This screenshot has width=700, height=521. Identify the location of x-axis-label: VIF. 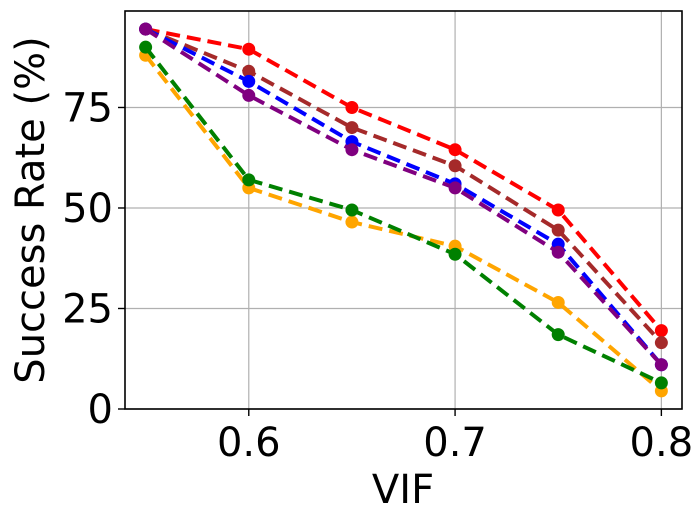
(403, 490).